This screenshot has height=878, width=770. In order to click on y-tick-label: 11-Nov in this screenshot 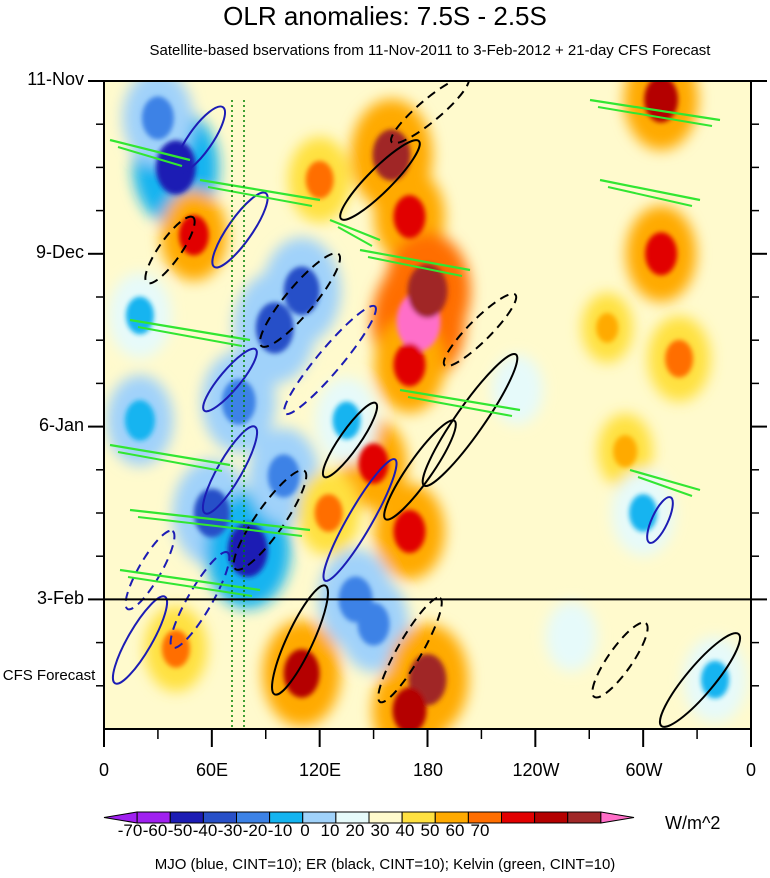, I will do `click(55, 79)`.